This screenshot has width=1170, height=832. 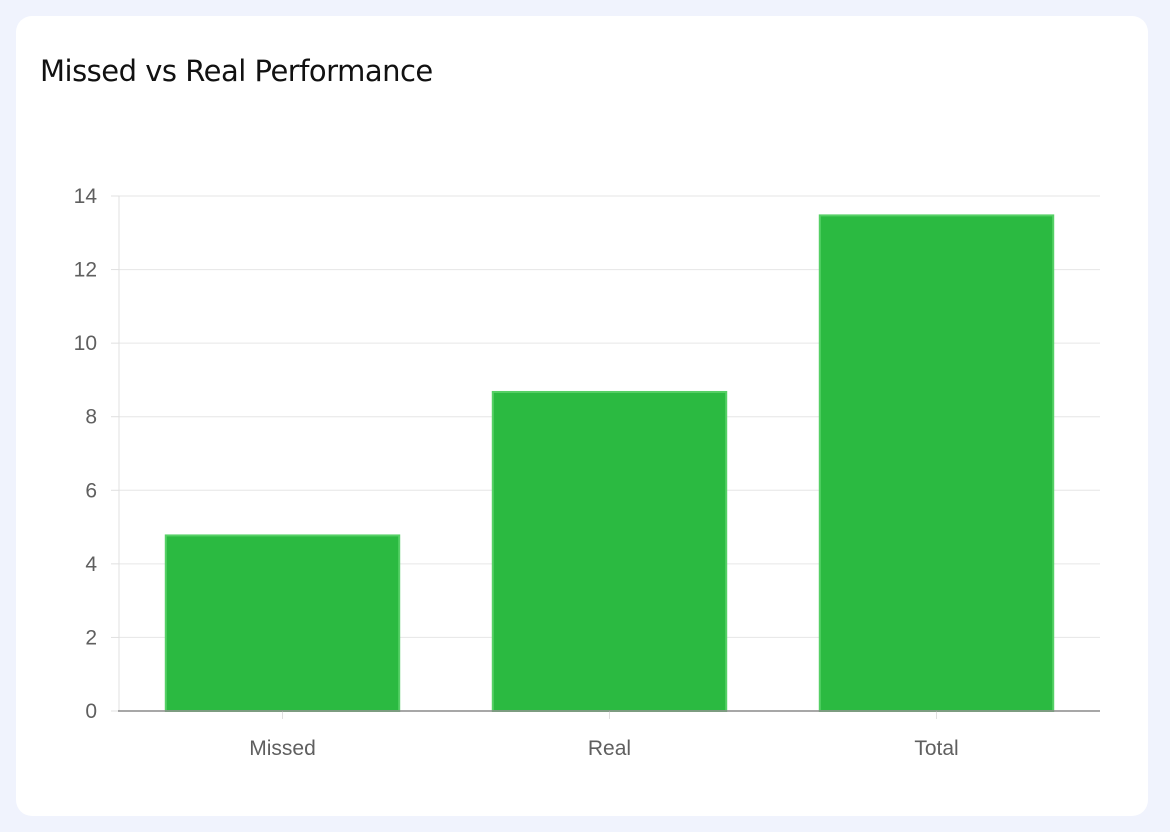 What do you see at coordinates (91, 637) in the screenshot?
I see `y-tick-label: 2` at bounding box center [91, 637].